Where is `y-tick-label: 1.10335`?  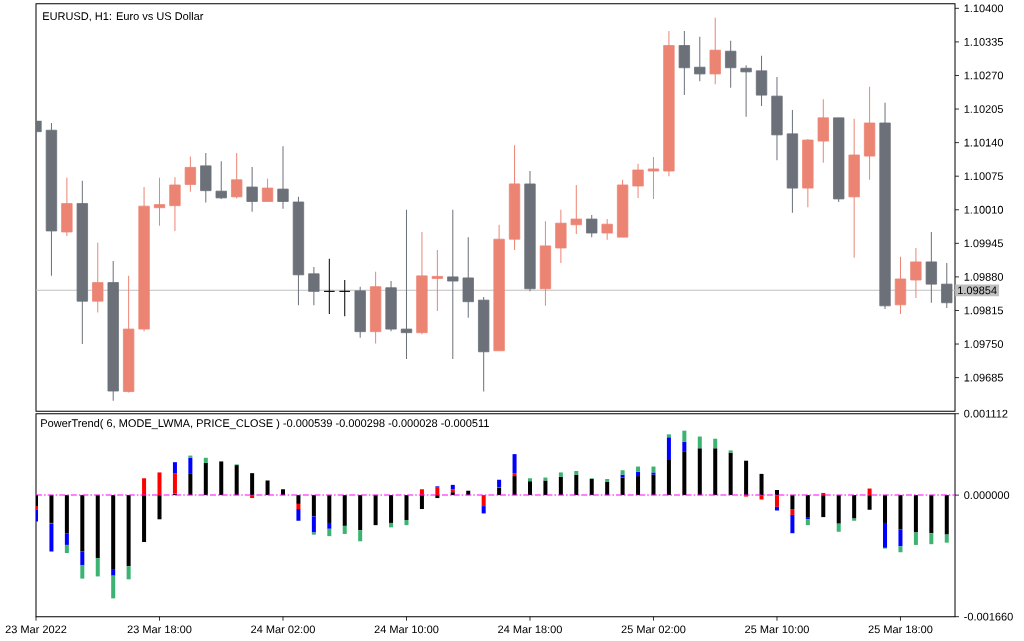
y-tick-label: 1.10335 is located at coordinates (984, 41).